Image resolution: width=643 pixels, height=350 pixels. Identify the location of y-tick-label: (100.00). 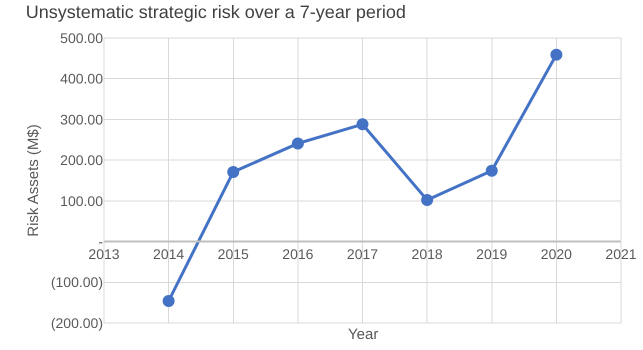
(76, 282).